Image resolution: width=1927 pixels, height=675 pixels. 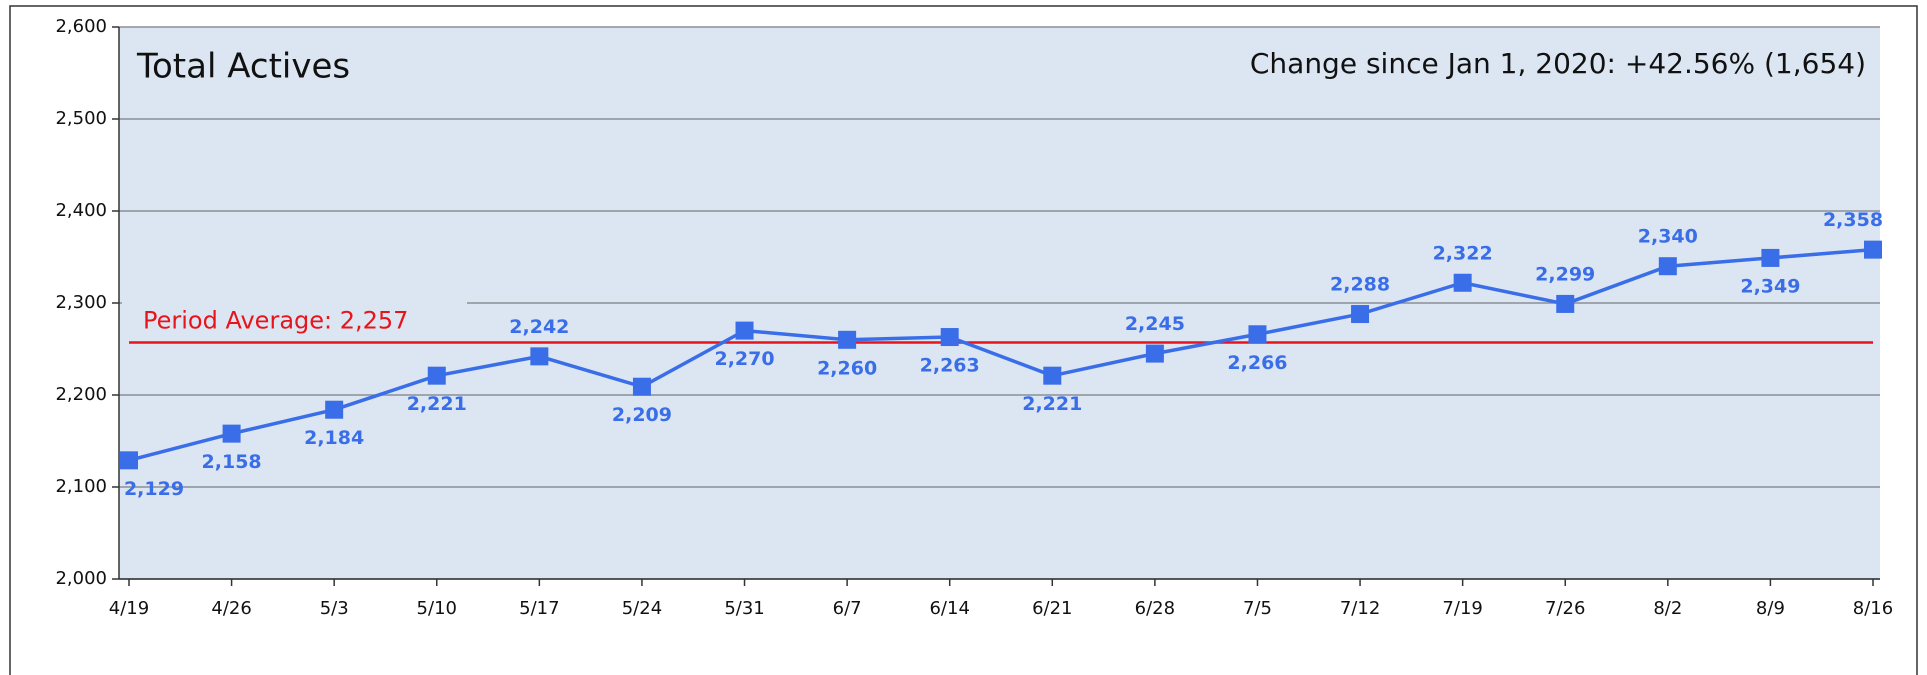 What do you see at coordinates (232, 462) in the screenshot?
I see `data-label: 2,158` at bounding box center [232, 462].